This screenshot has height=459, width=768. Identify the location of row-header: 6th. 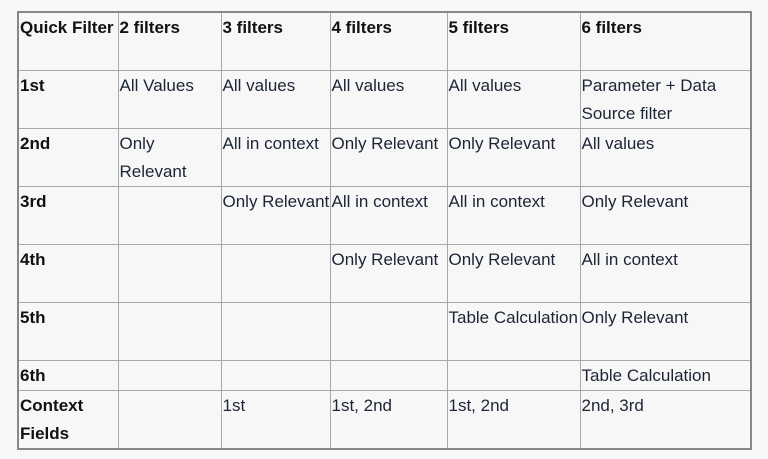
(68, 375).